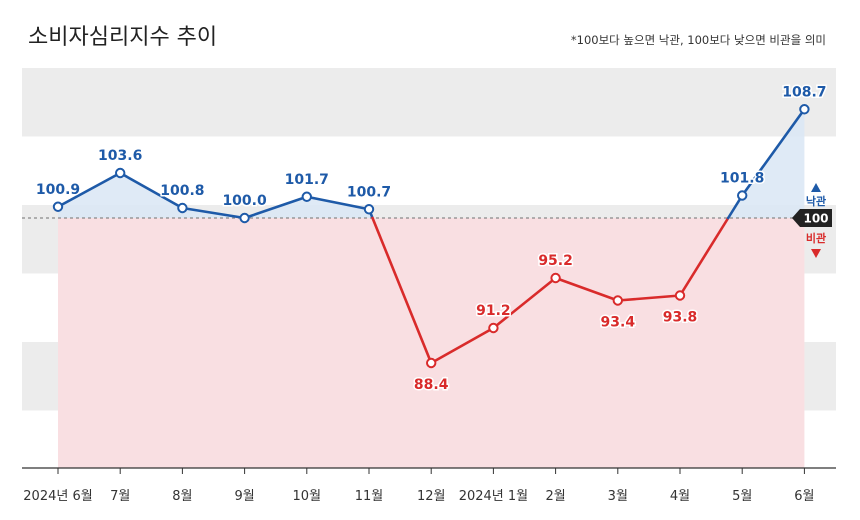 Image resolution: width=860 pixels, height=520 pixels. I want to click on x-tick-label: 5월, so click(742, 496).